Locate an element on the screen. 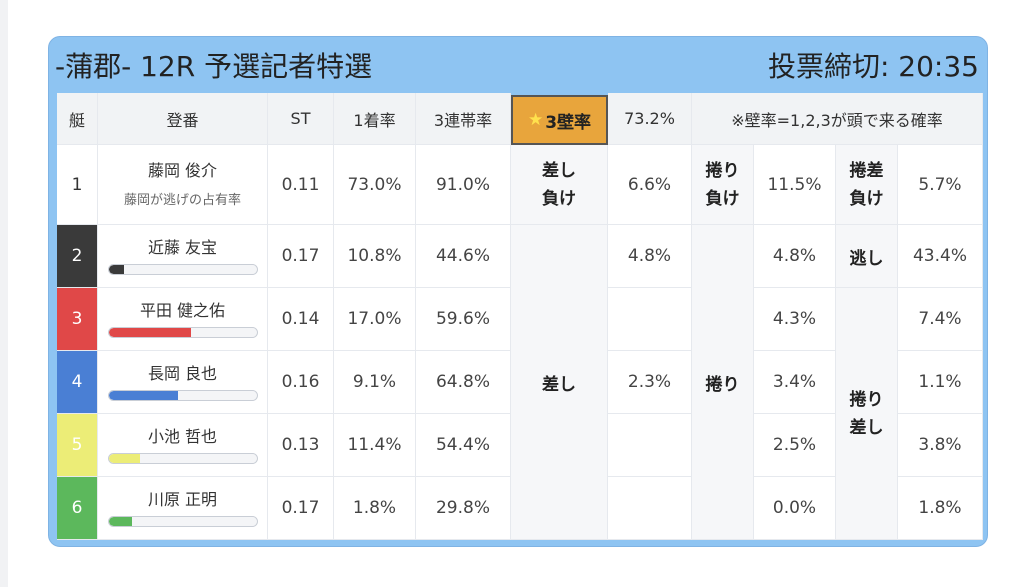  lane-2-number: 2 is located at coordinates (77, 256).